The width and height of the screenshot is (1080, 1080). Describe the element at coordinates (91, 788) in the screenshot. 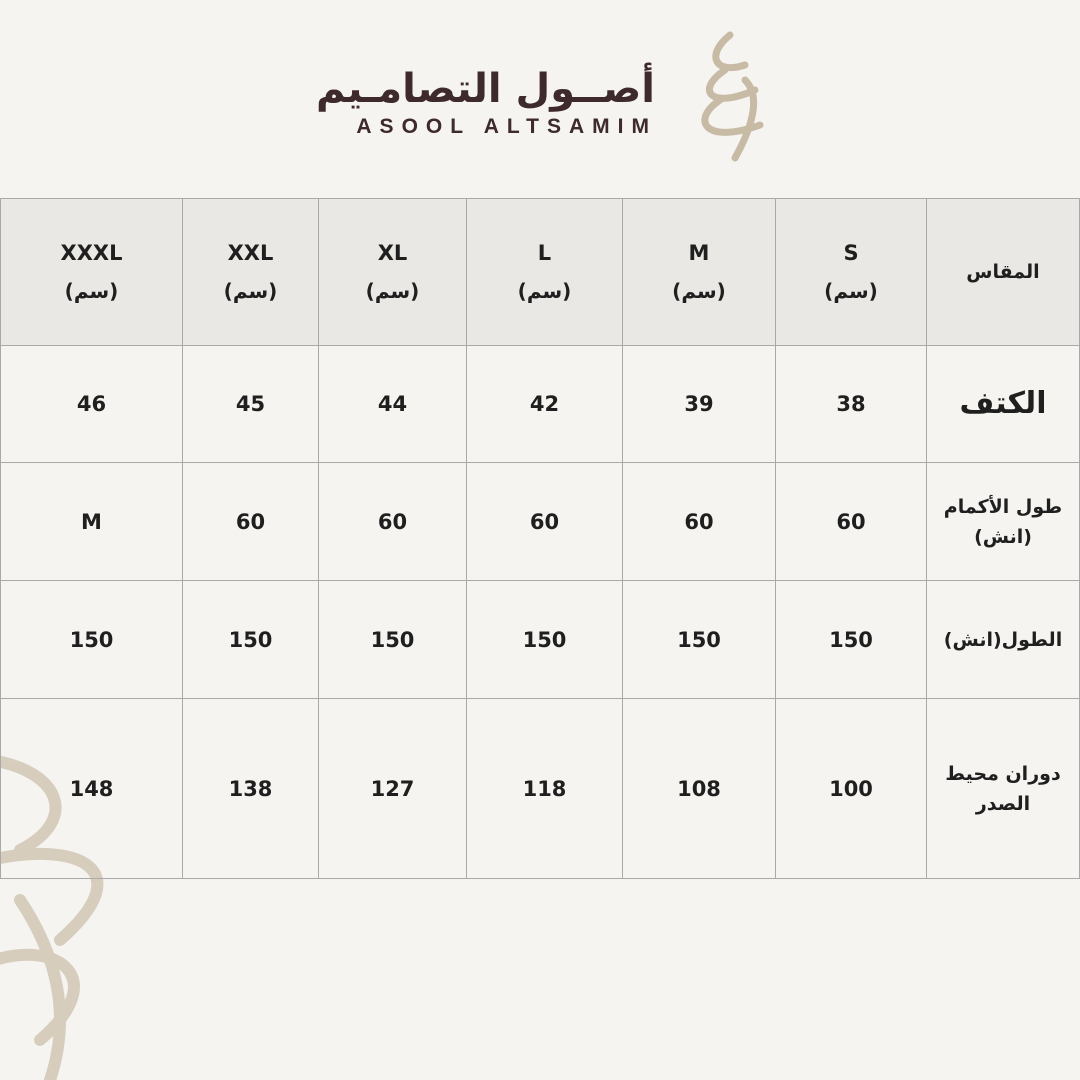

I see `cell: 148` at that location.